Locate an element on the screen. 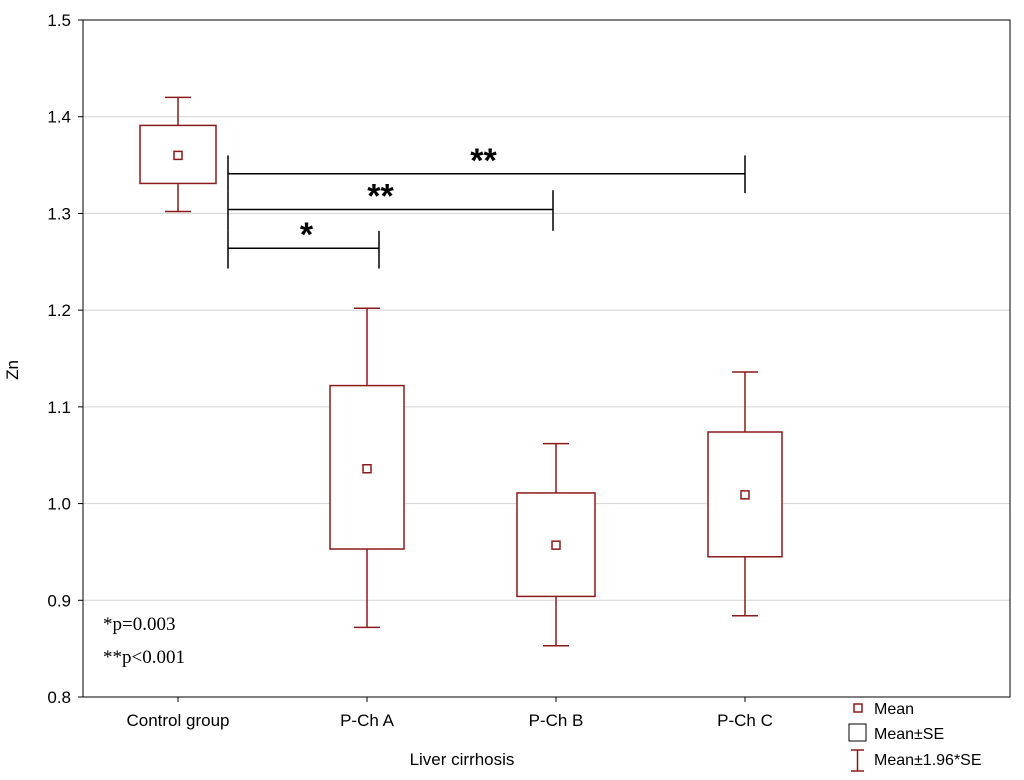  legend-se-marker is located at coordinates (857, 732).